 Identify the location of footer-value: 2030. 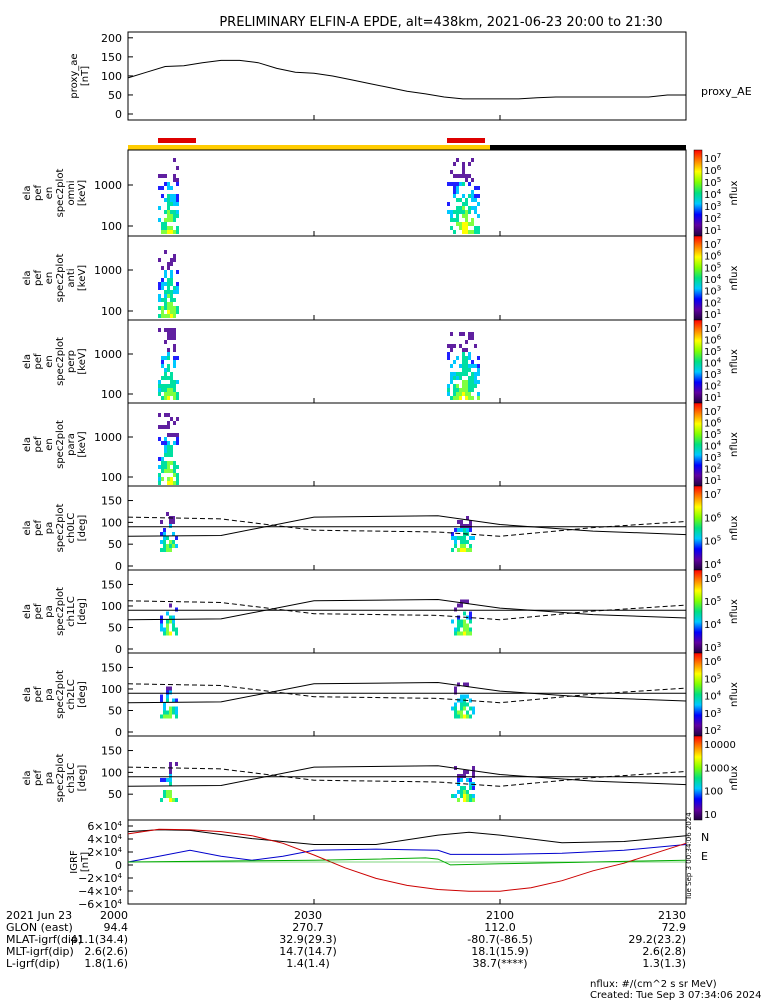
(308, 915).